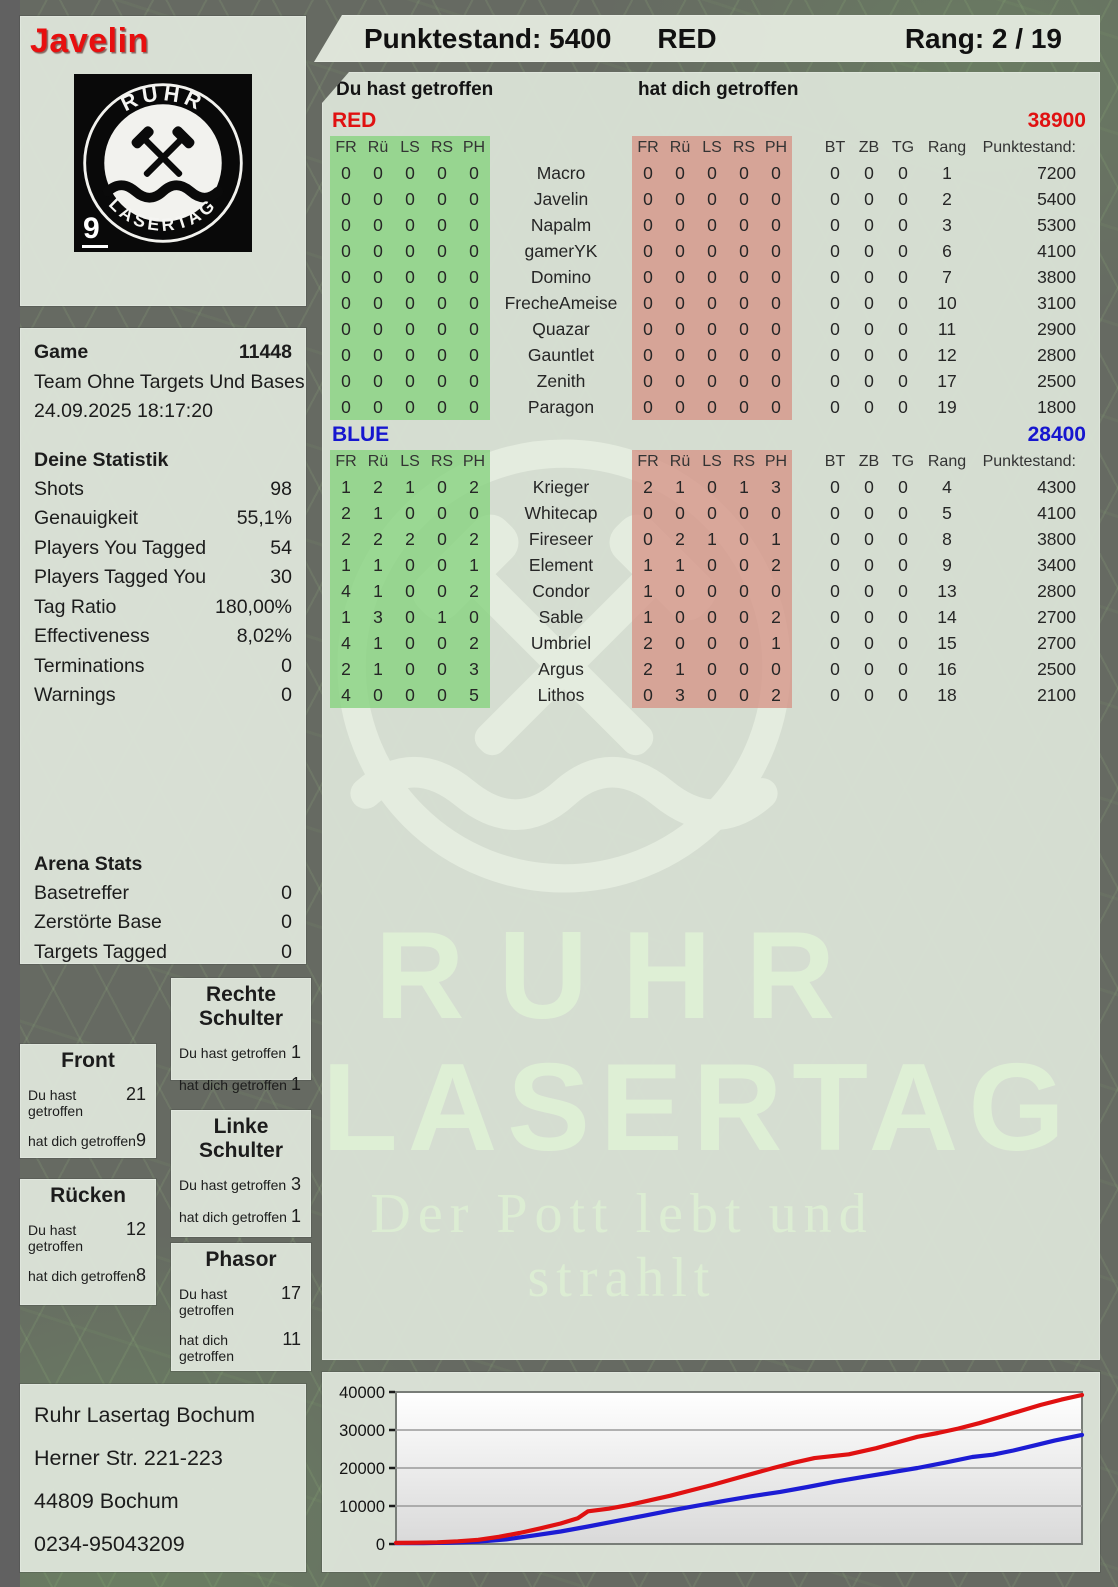  Describe the element at coordinates (561, 407) in the screenshot. I see `player-name-cell: Paragon` at that location.